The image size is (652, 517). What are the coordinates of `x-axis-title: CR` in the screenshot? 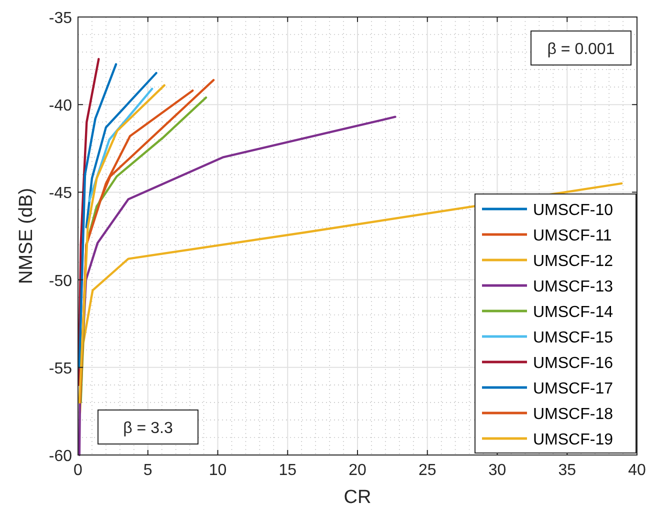 It's located at (358, 497).